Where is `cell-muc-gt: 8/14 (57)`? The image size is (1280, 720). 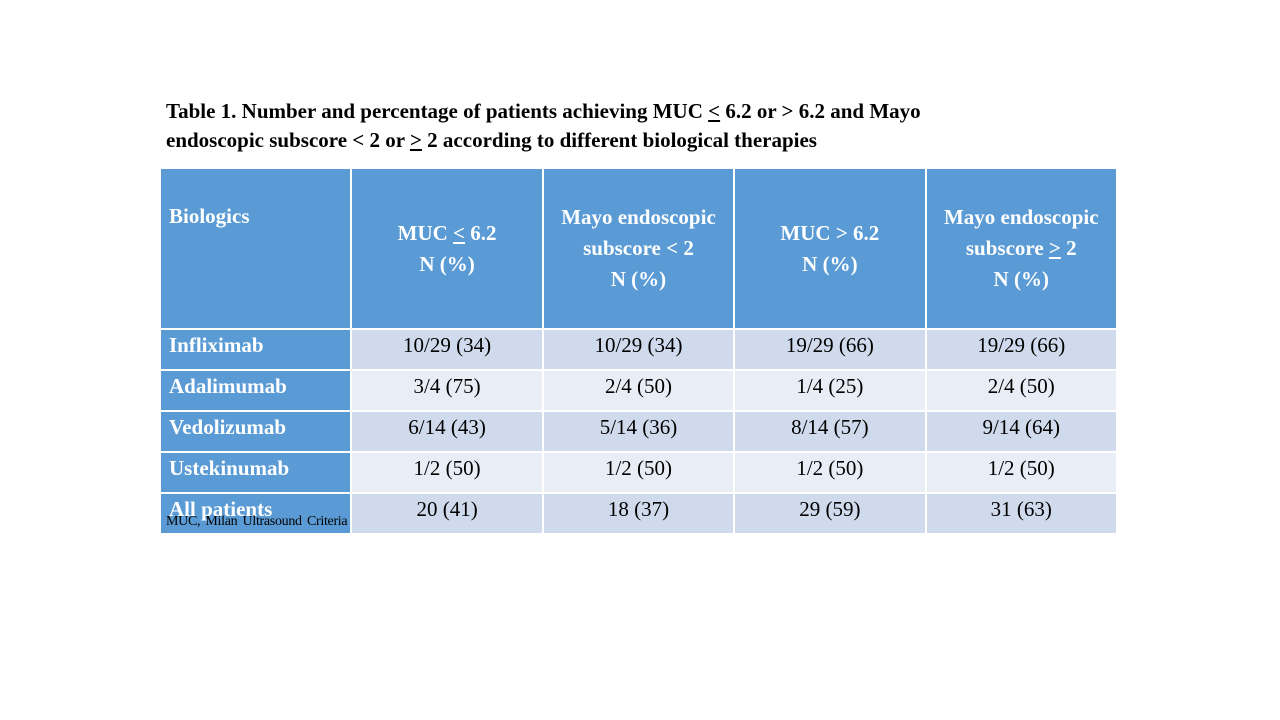 cell-muc-gt: 8/14 (57) is located at coordinates (830, 431).